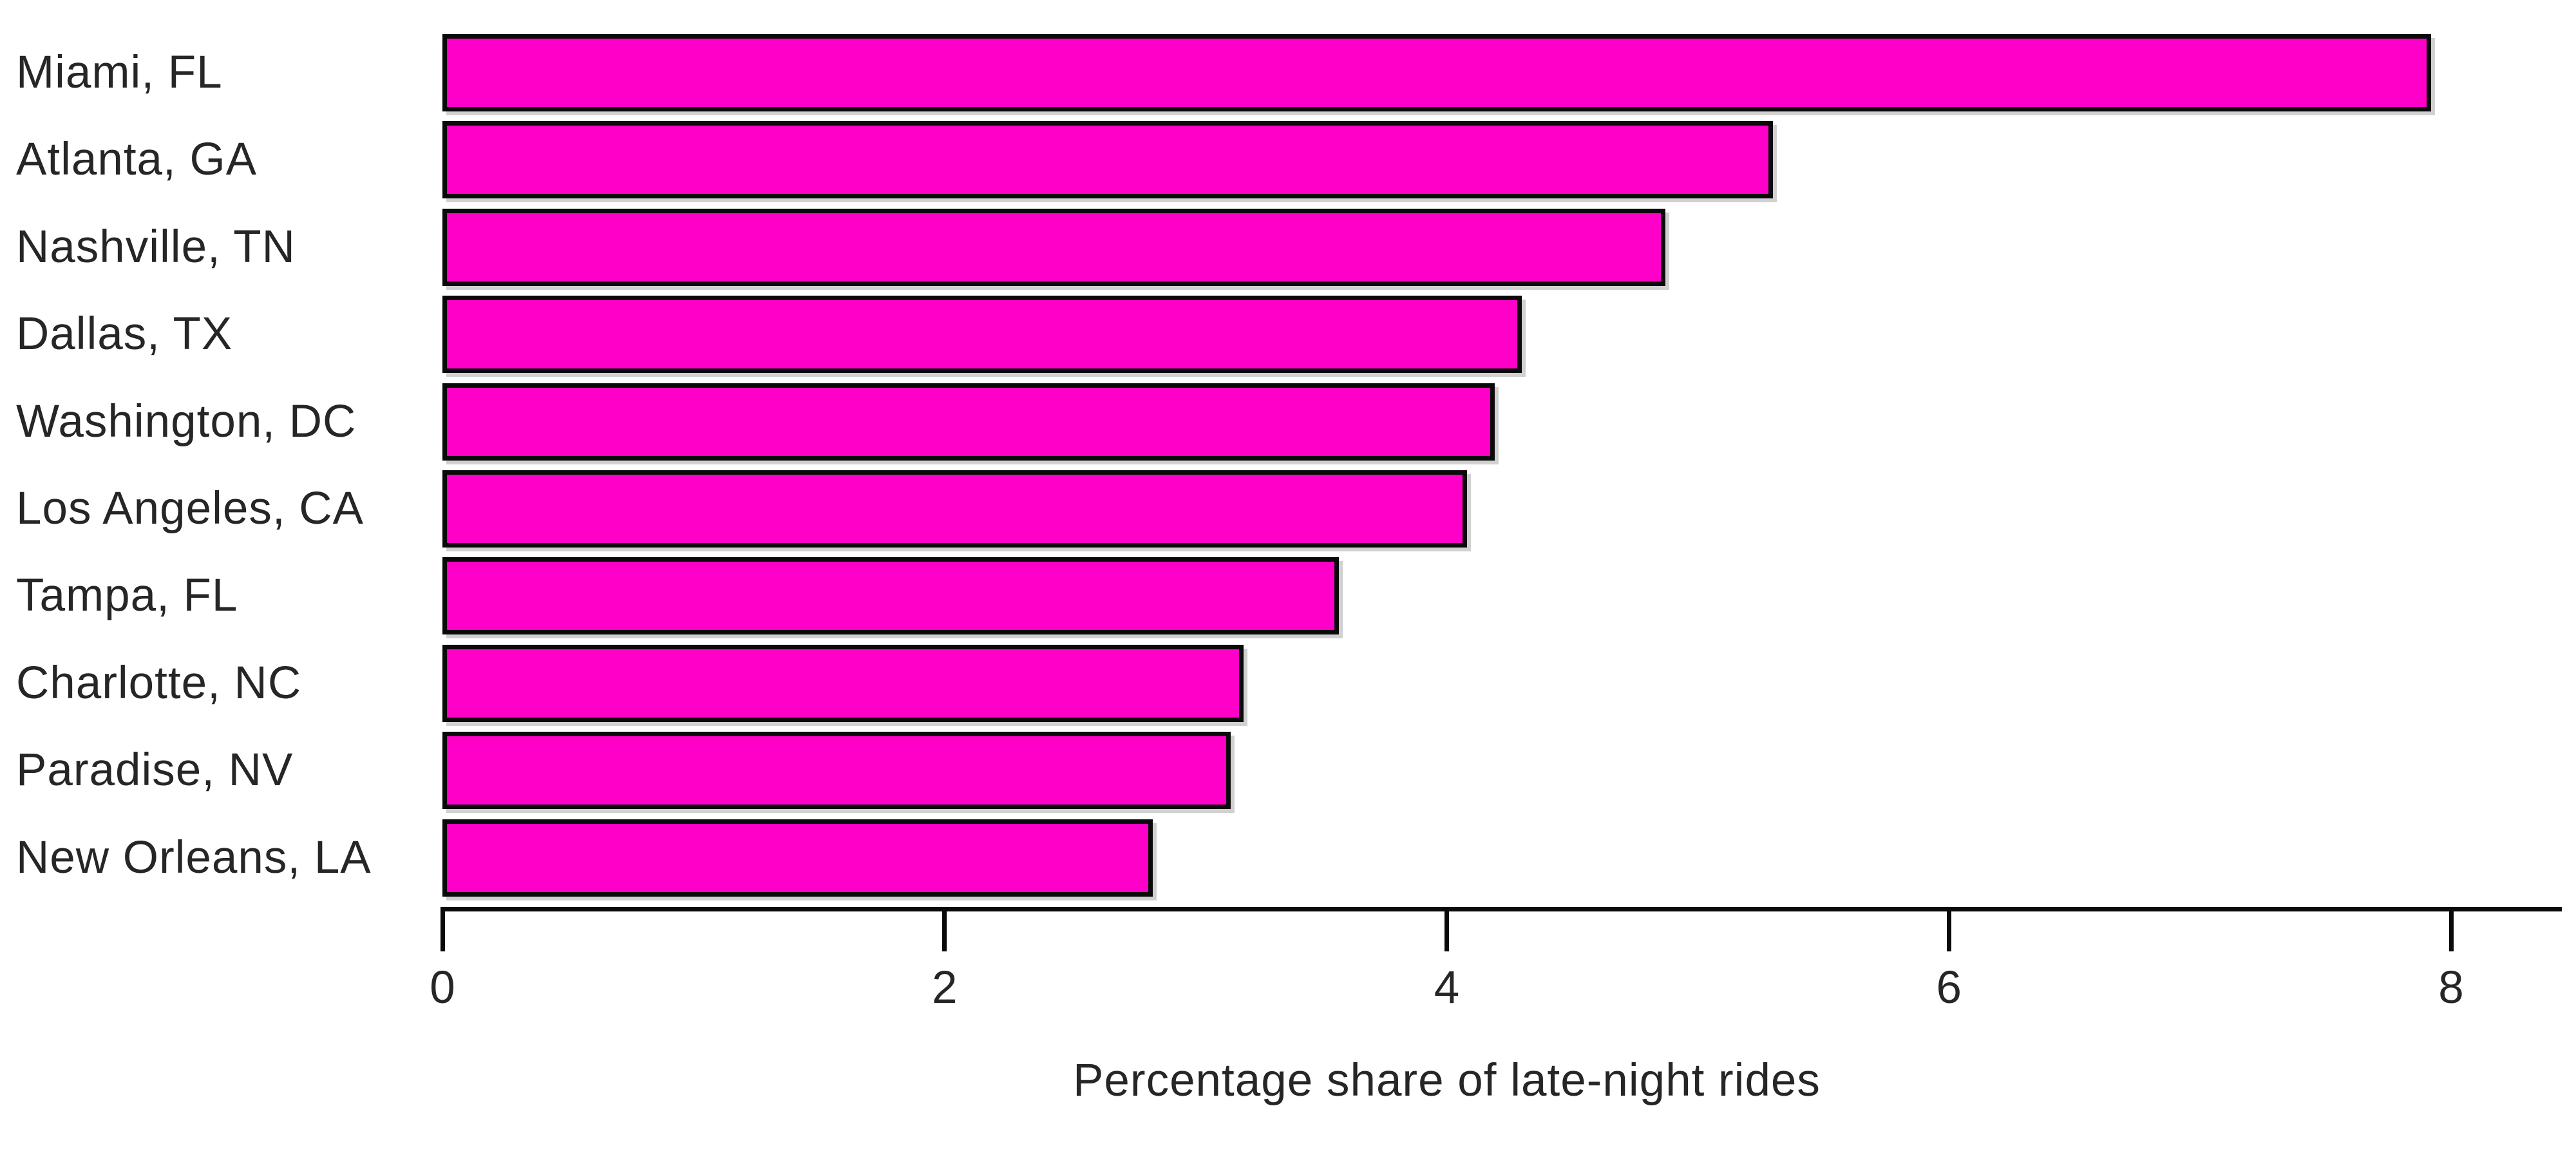 This screenshot has height=1153, width=2576. Describe the element at coordinates (137, 160) in the screenshot. I see `y-tick-label: Atlanta, GA` at that location.